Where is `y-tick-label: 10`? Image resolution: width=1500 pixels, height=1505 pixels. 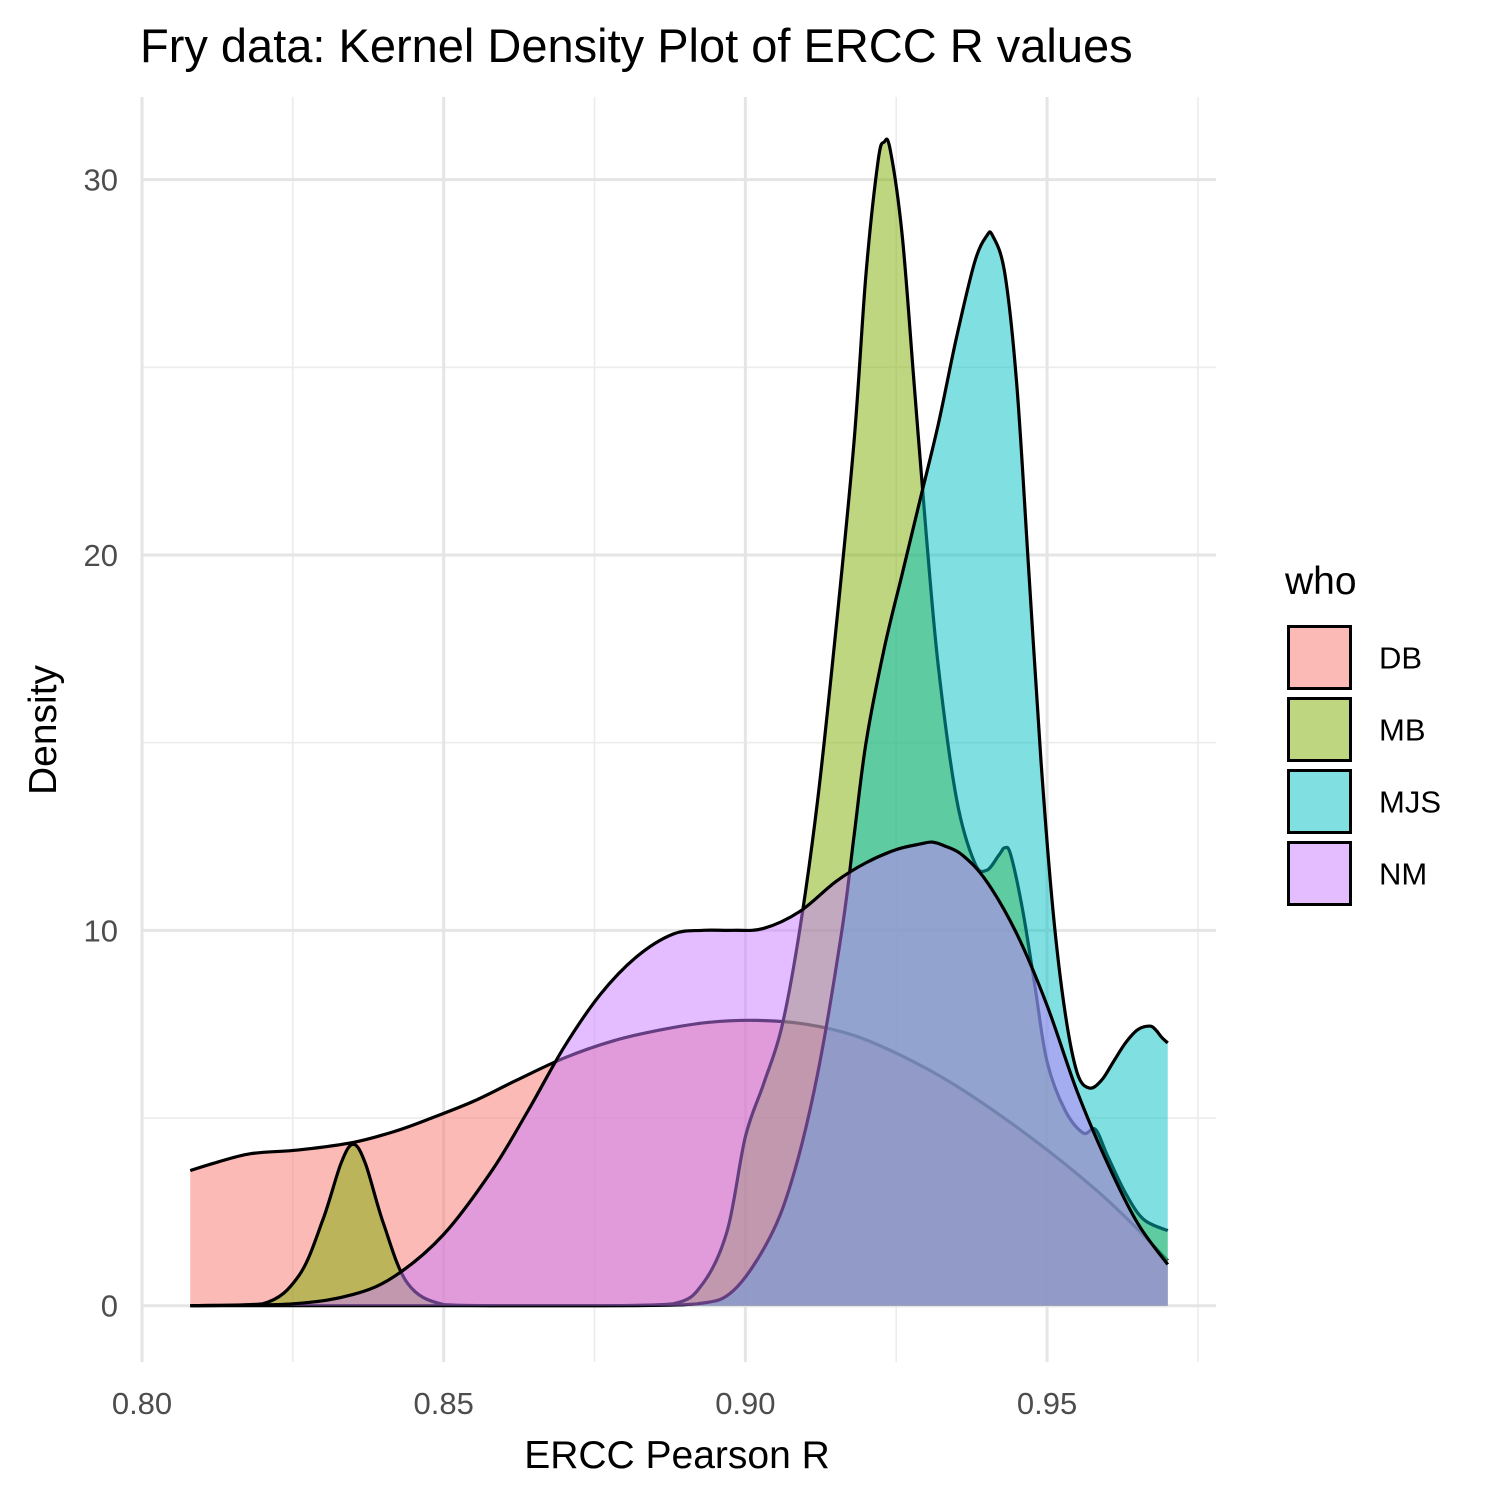
y-tick-label: 10 is located at coordinates (101, 930).